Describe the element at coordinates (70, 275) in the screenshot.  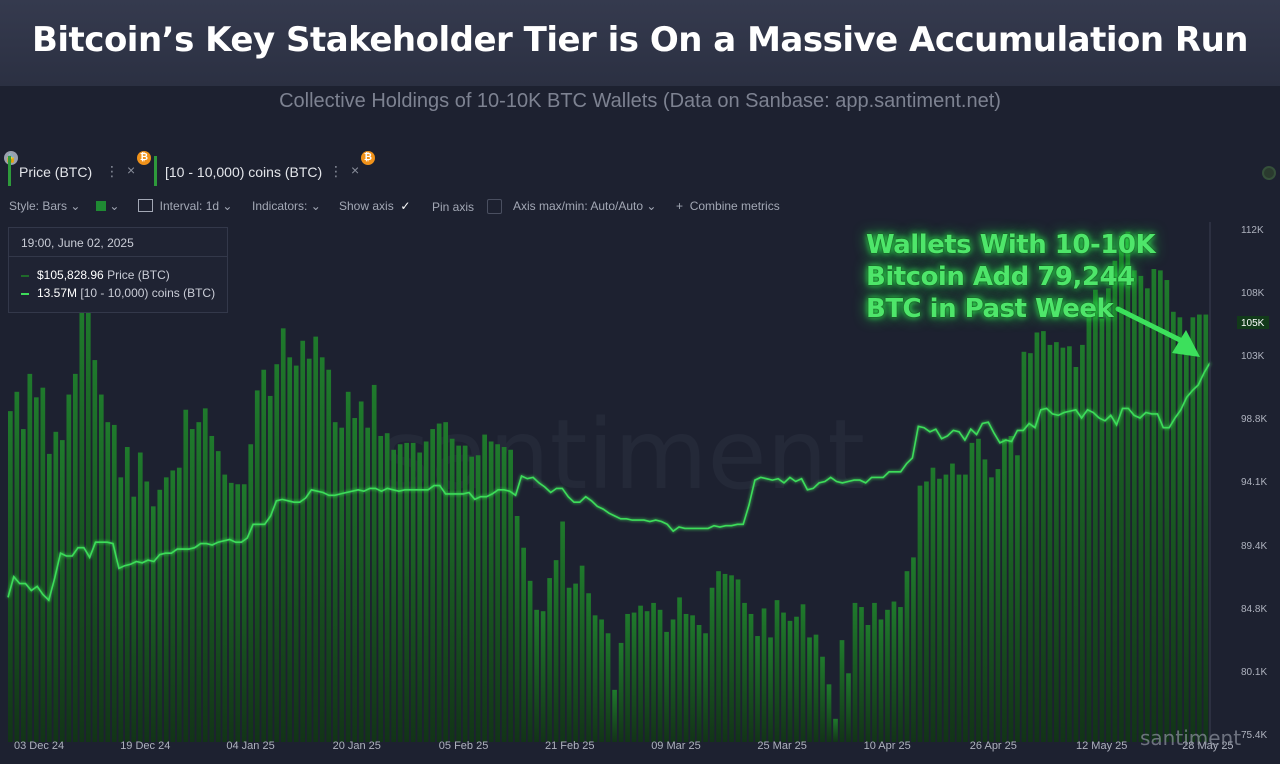
I see `tooltip-price-value: $105,828.96` at that location.